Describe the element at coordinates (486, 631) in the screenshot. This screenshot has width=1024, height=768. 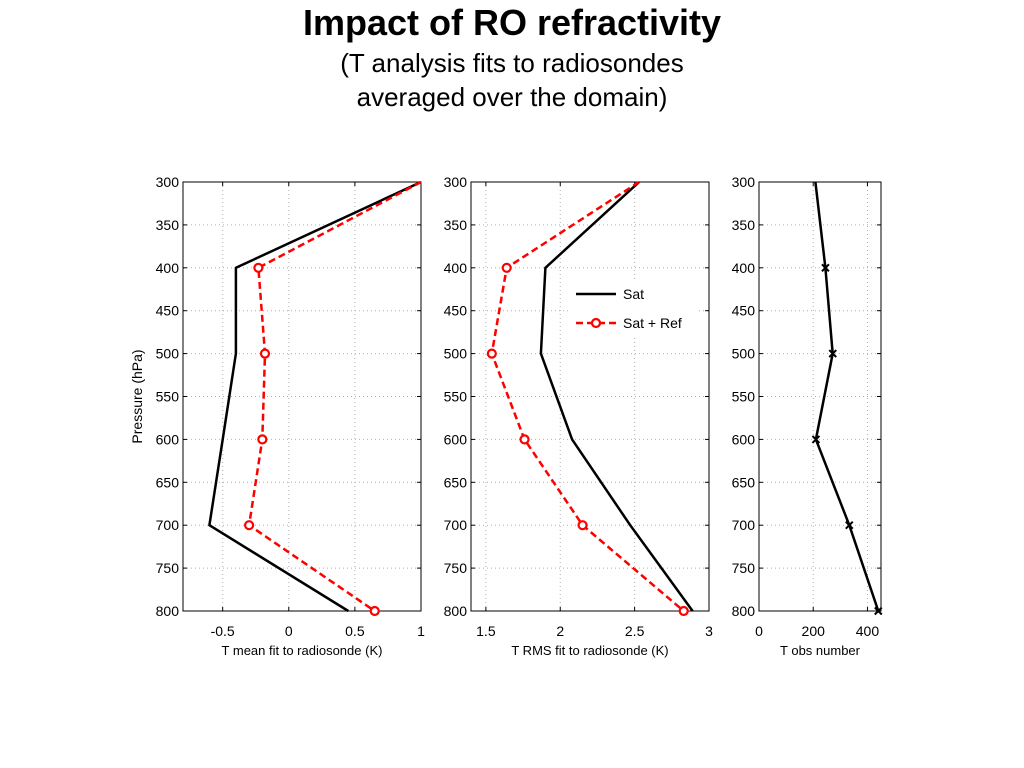
I see `x-tick-label: 1.5` at that location.